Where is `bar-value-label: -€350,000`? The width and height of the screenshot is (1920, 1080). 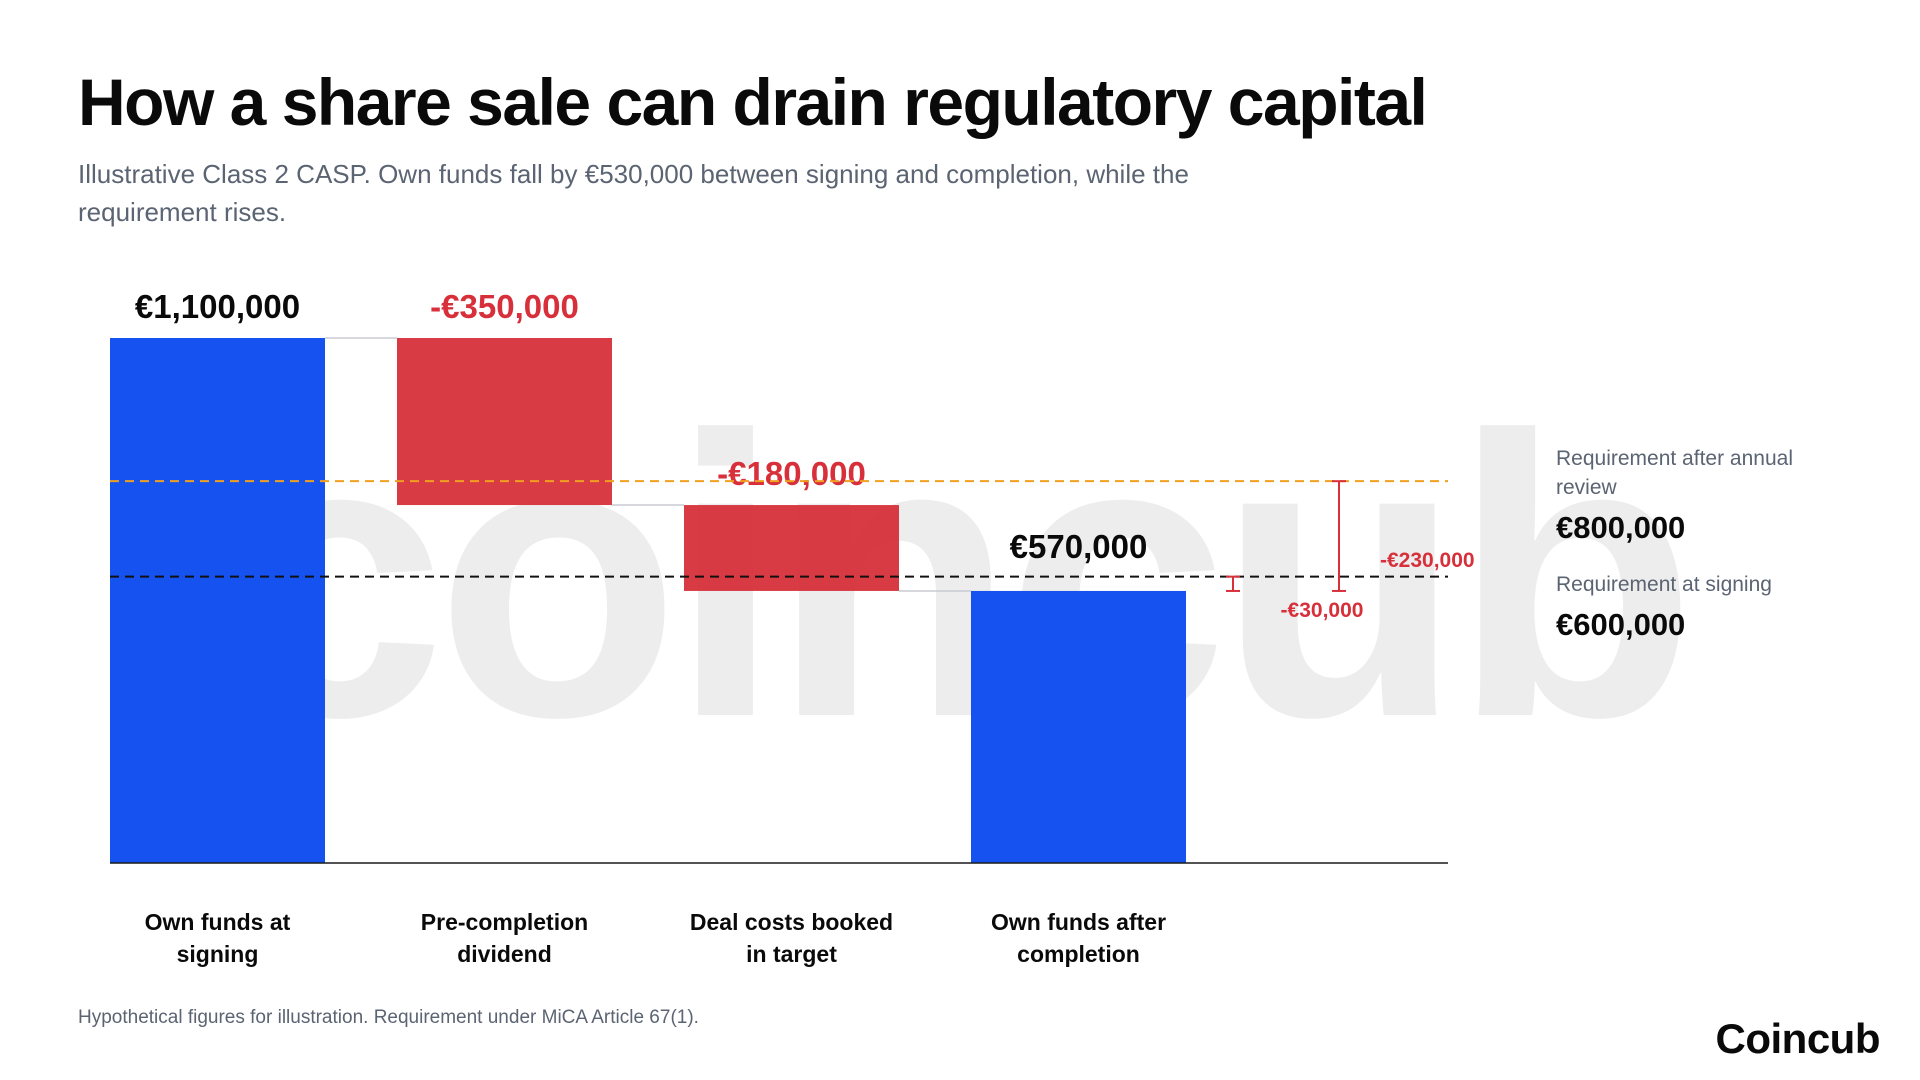
bar-value-label: -€350,000 is located at coordinates (504, 306).